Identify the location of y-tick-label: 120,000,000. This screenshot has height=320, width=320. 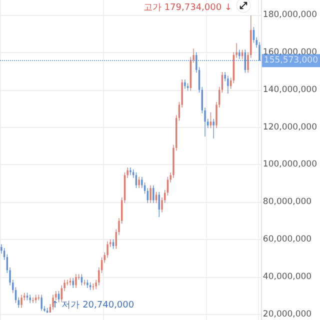
(290, 127).